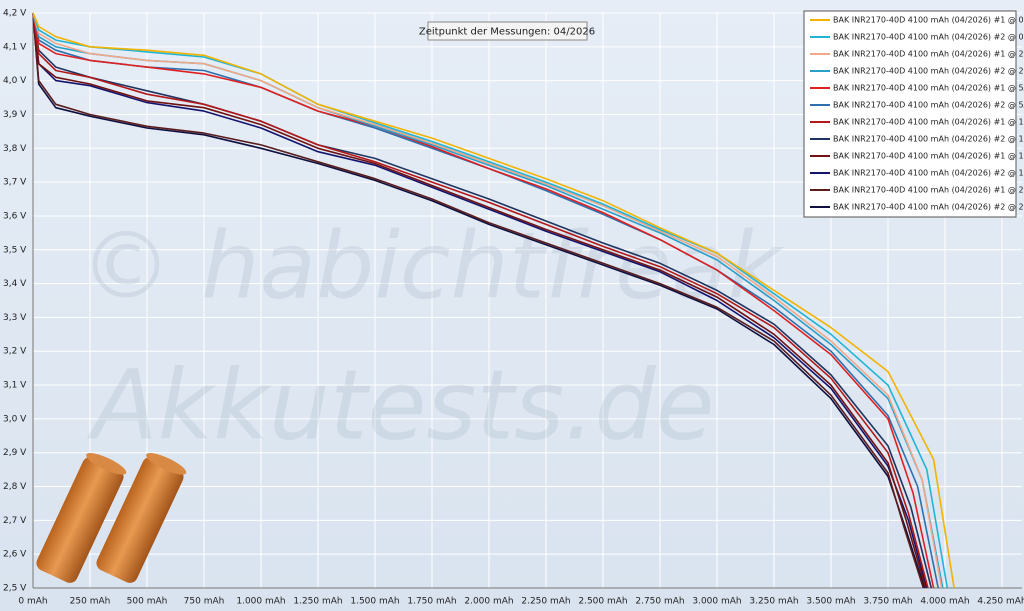 The width and height of the screenshot is (1024, 611). What do you see at coordinates (15, 81) in the screenshot?
I see `y-tick-label: 4,0 V` at bounding box center [15, 81].